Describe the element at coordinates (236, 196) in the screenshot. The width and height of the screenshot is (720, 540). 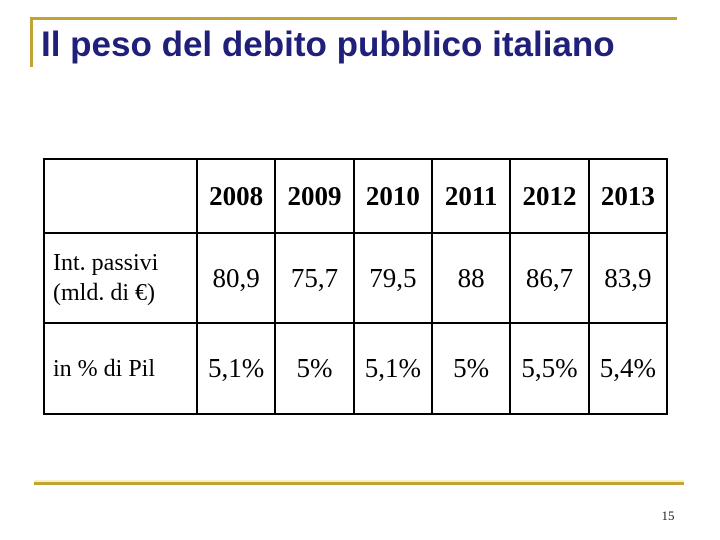
I see `table-header-year-2008: 2008` at that location.